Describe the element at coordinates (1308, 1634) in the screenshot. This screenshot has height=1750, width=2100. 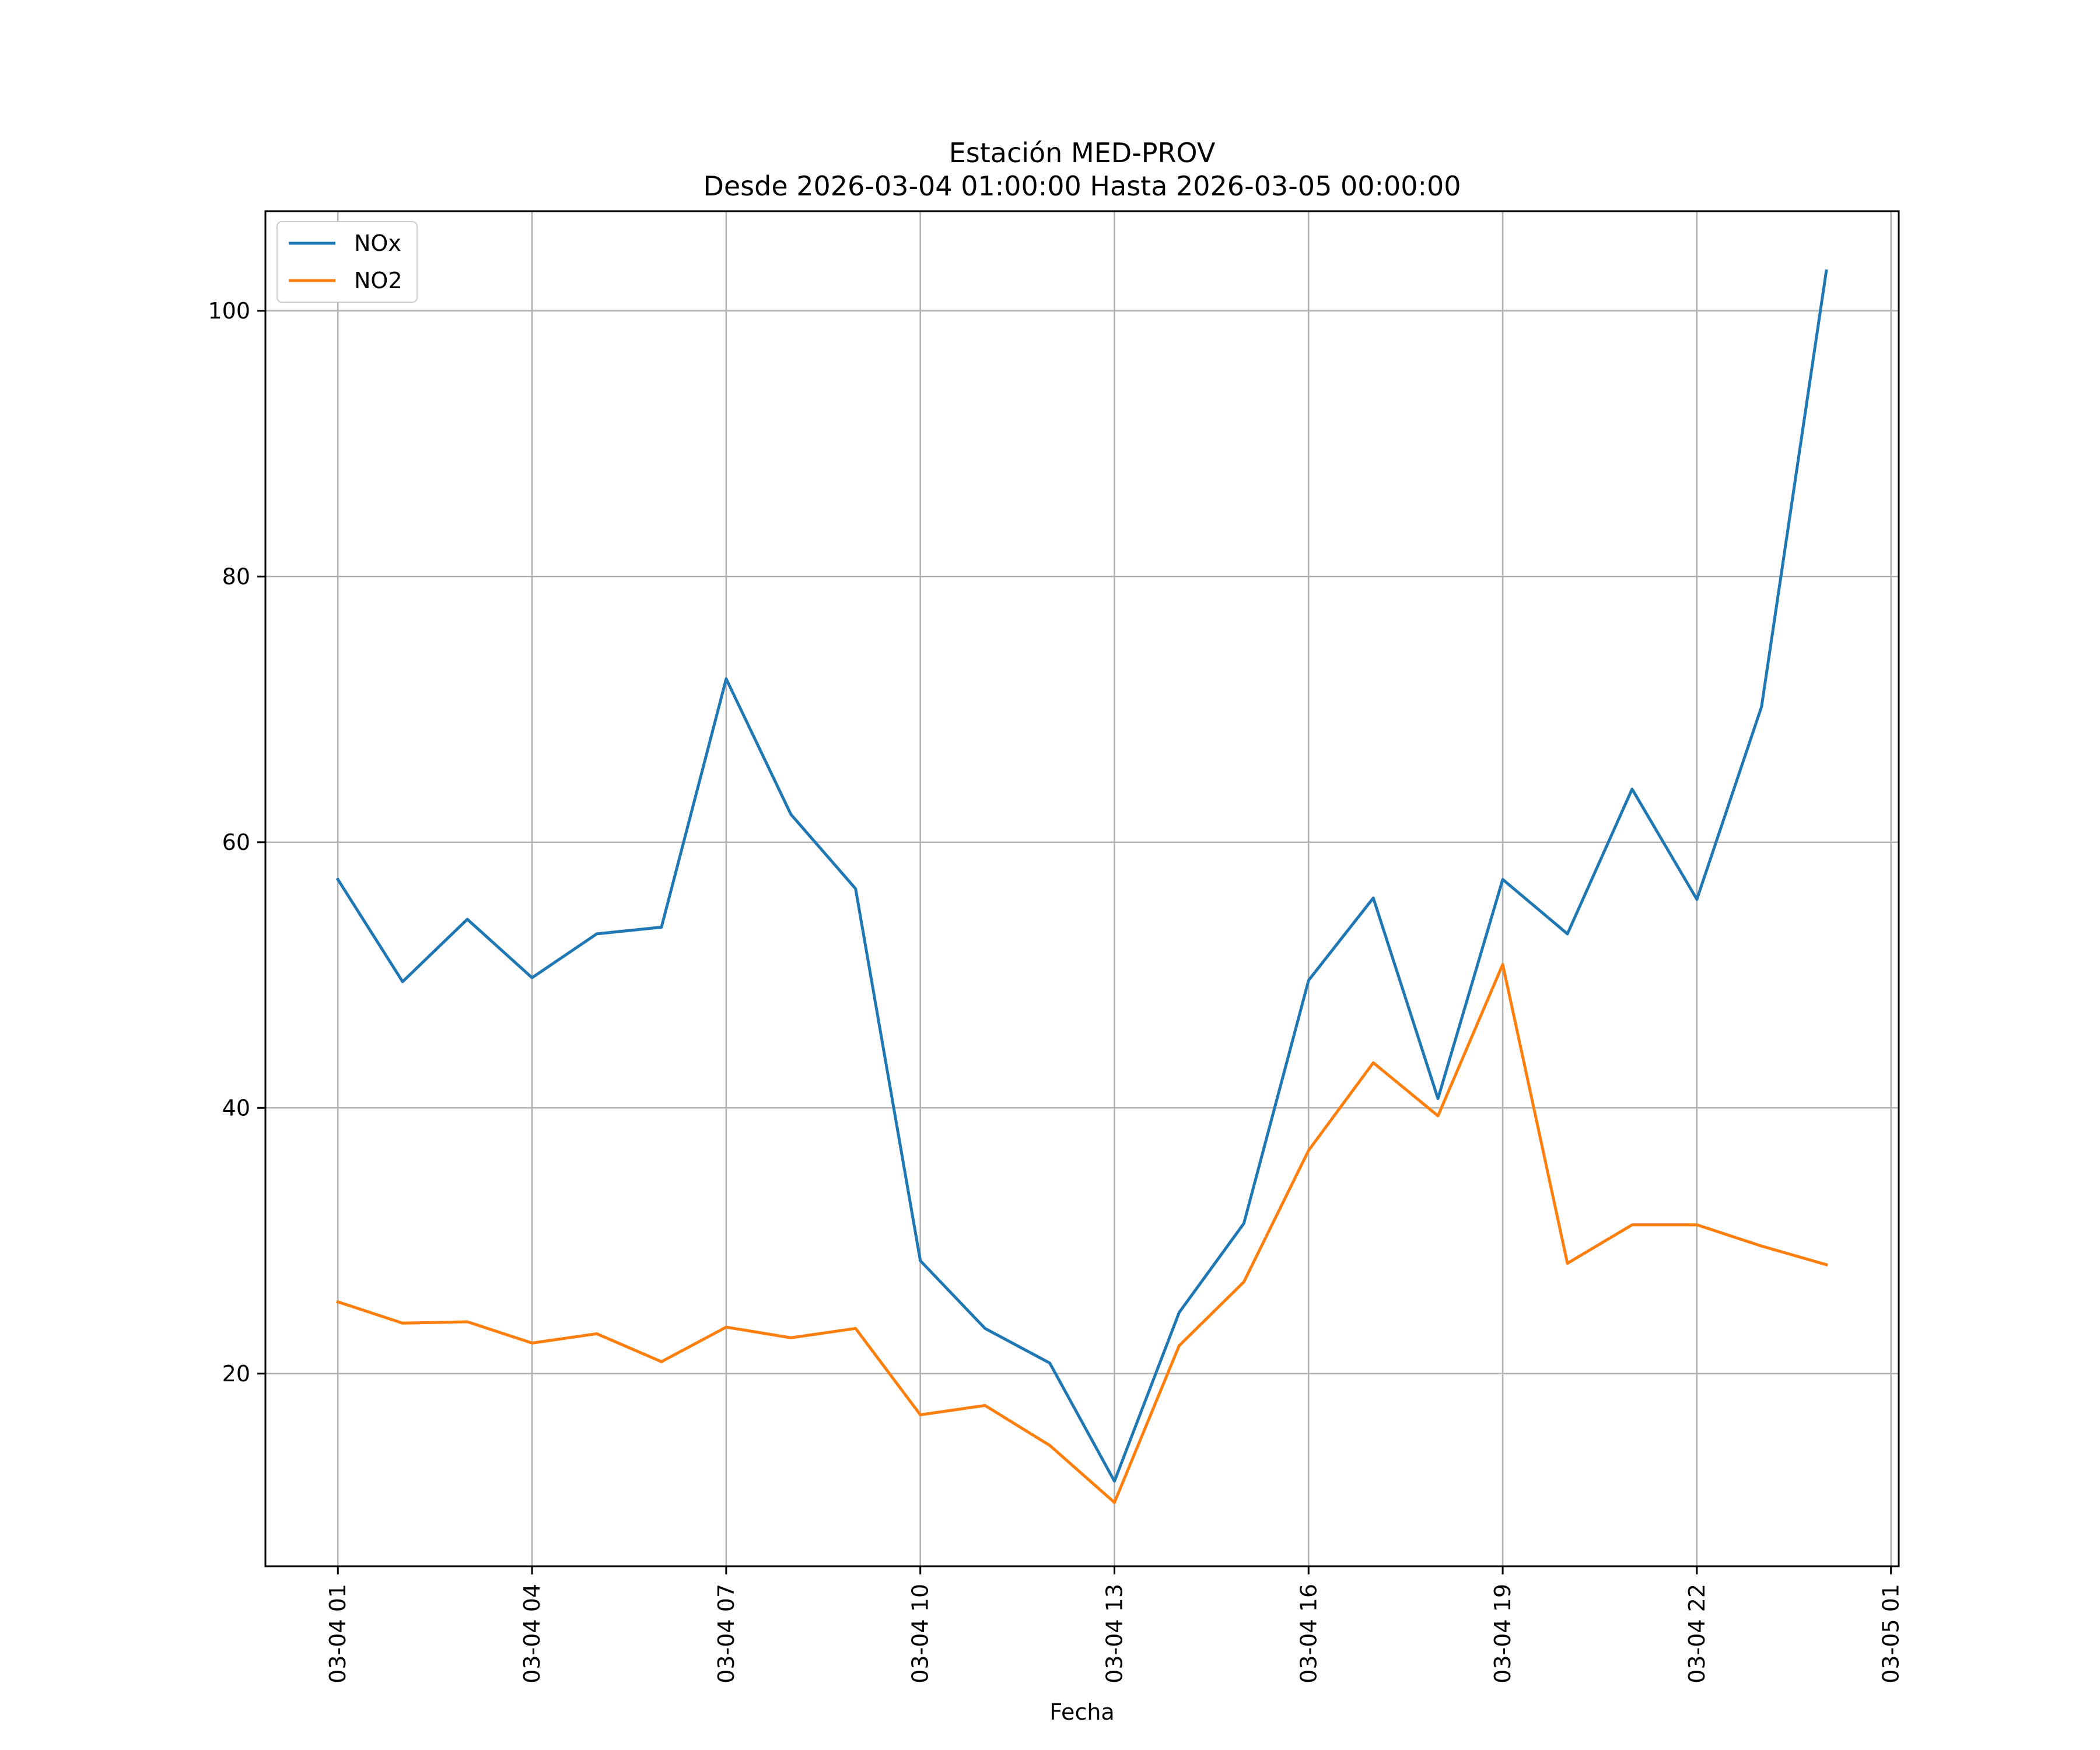
I see `x-tick-label: 03-04 16` at that location.